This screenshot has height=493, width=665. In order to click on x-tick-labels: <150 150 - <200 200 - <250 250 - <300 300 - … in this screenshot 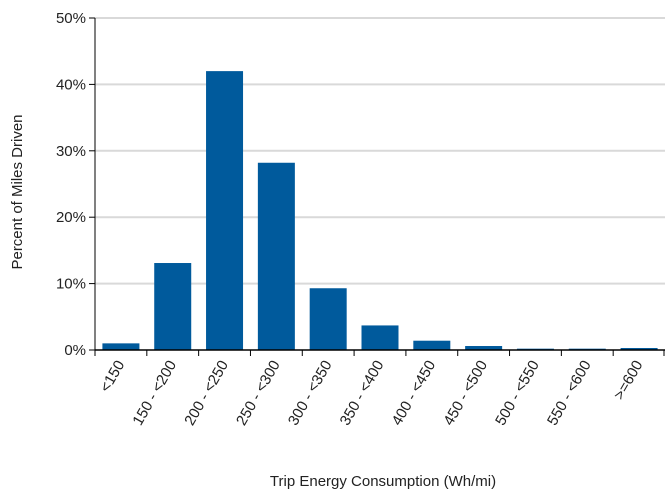, I will do `click(379, 389)`.